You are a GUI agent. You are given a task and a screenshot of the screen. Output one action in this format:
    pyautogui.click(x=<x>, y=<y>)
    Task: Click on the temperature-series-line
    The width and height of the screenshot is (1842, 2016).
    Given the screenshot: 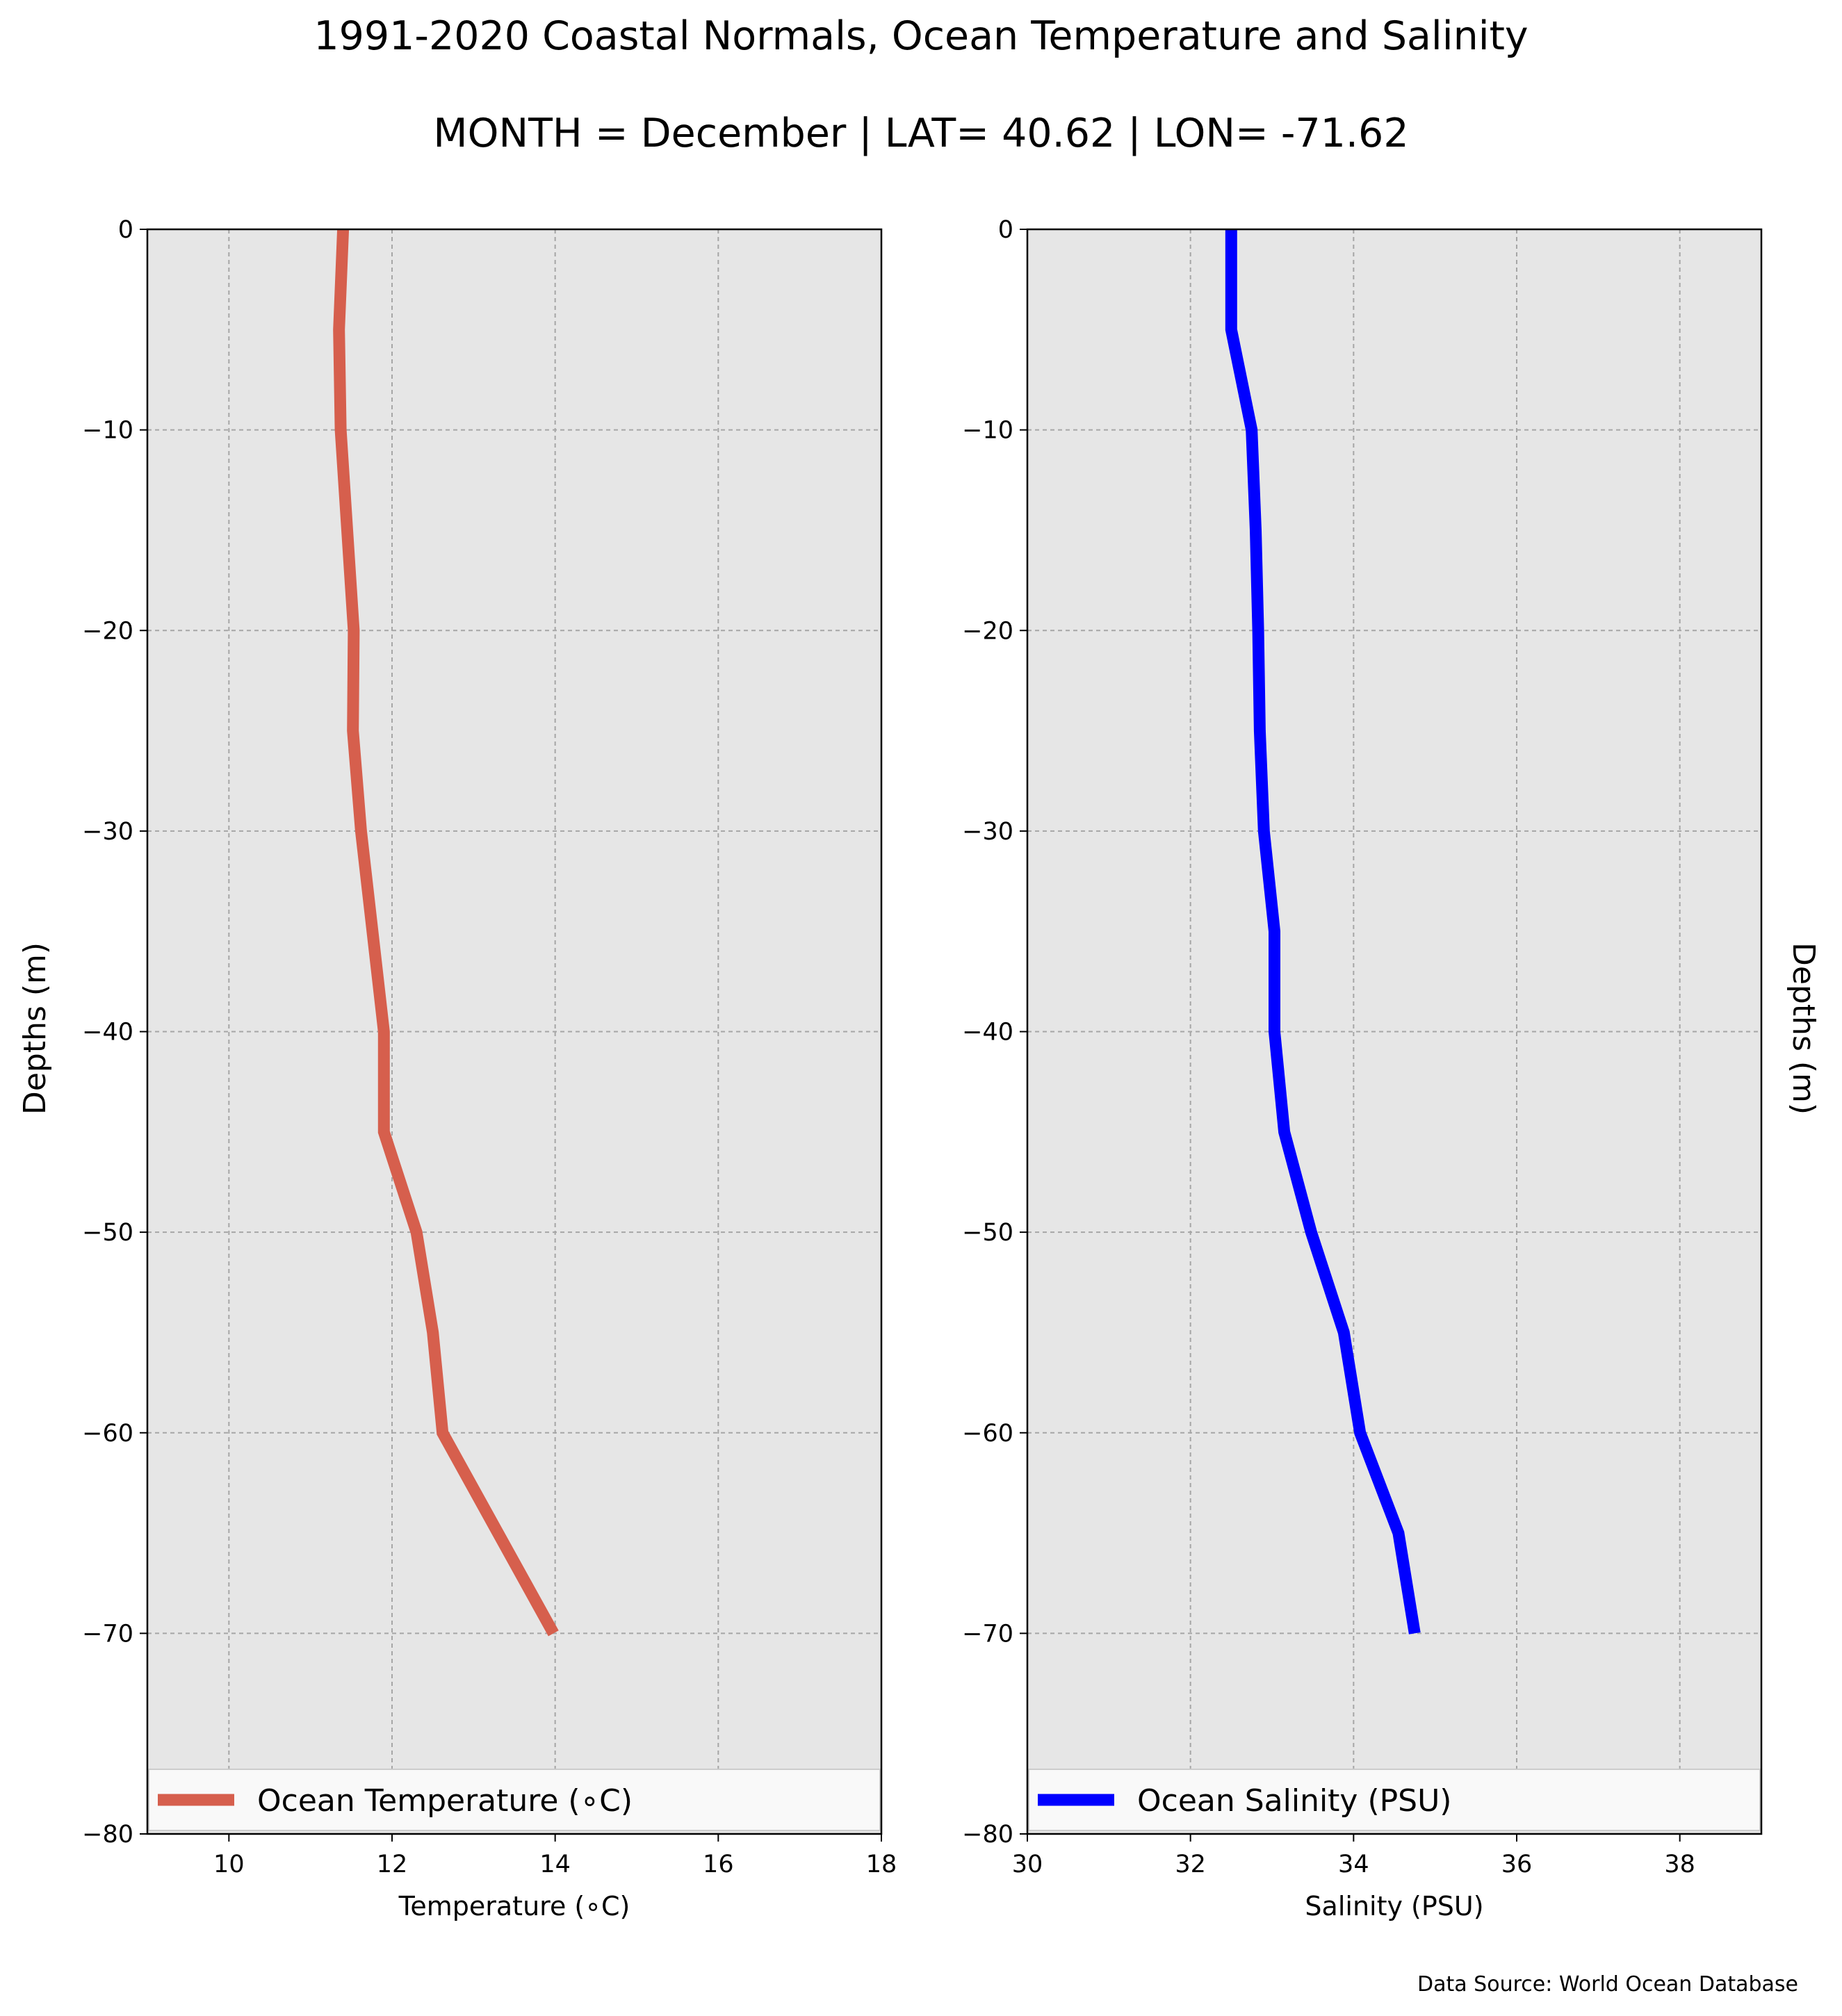 What is the action you would take?
    pyautogui.click(x=446, y=933)
    